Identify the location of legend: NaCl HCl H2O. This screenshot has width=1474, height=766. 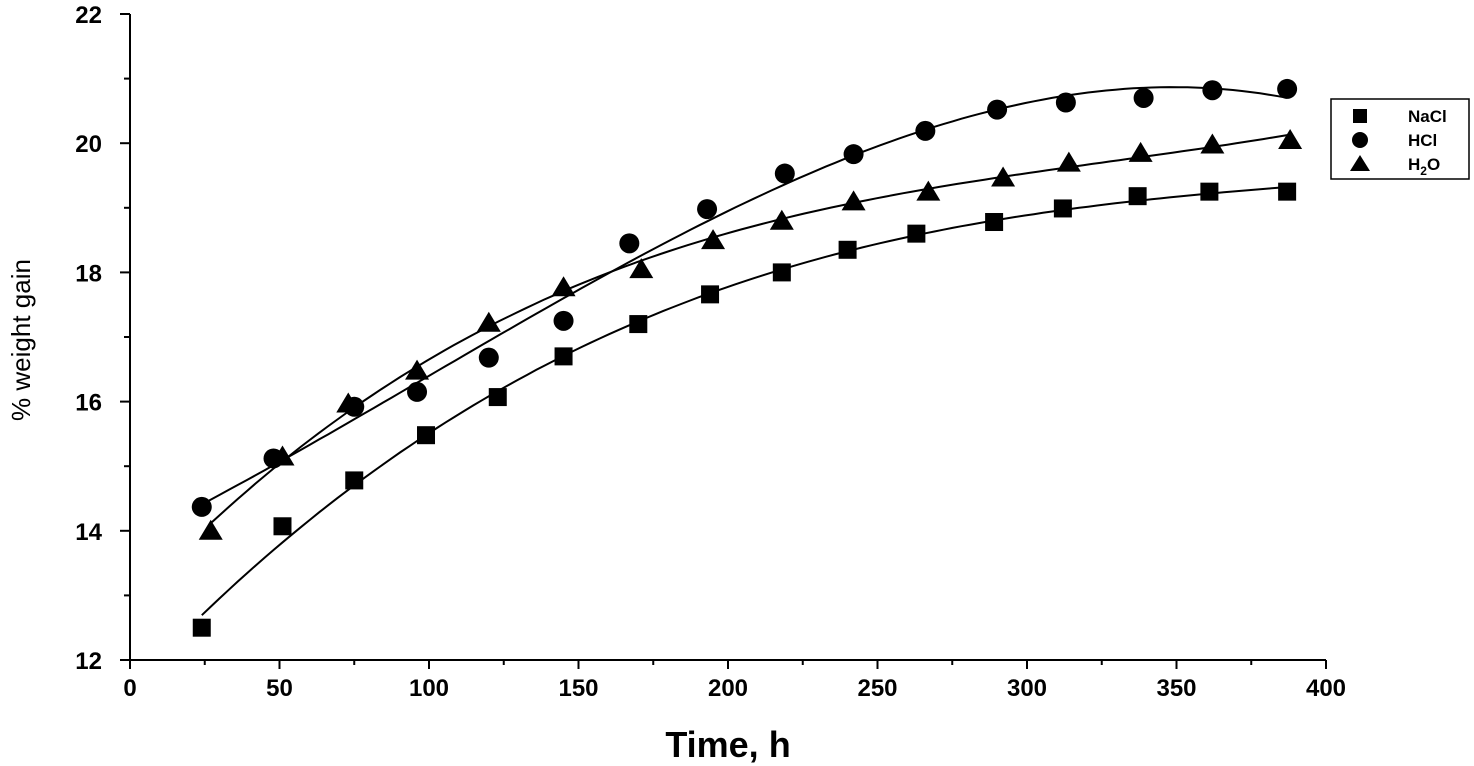
(1400, 139).